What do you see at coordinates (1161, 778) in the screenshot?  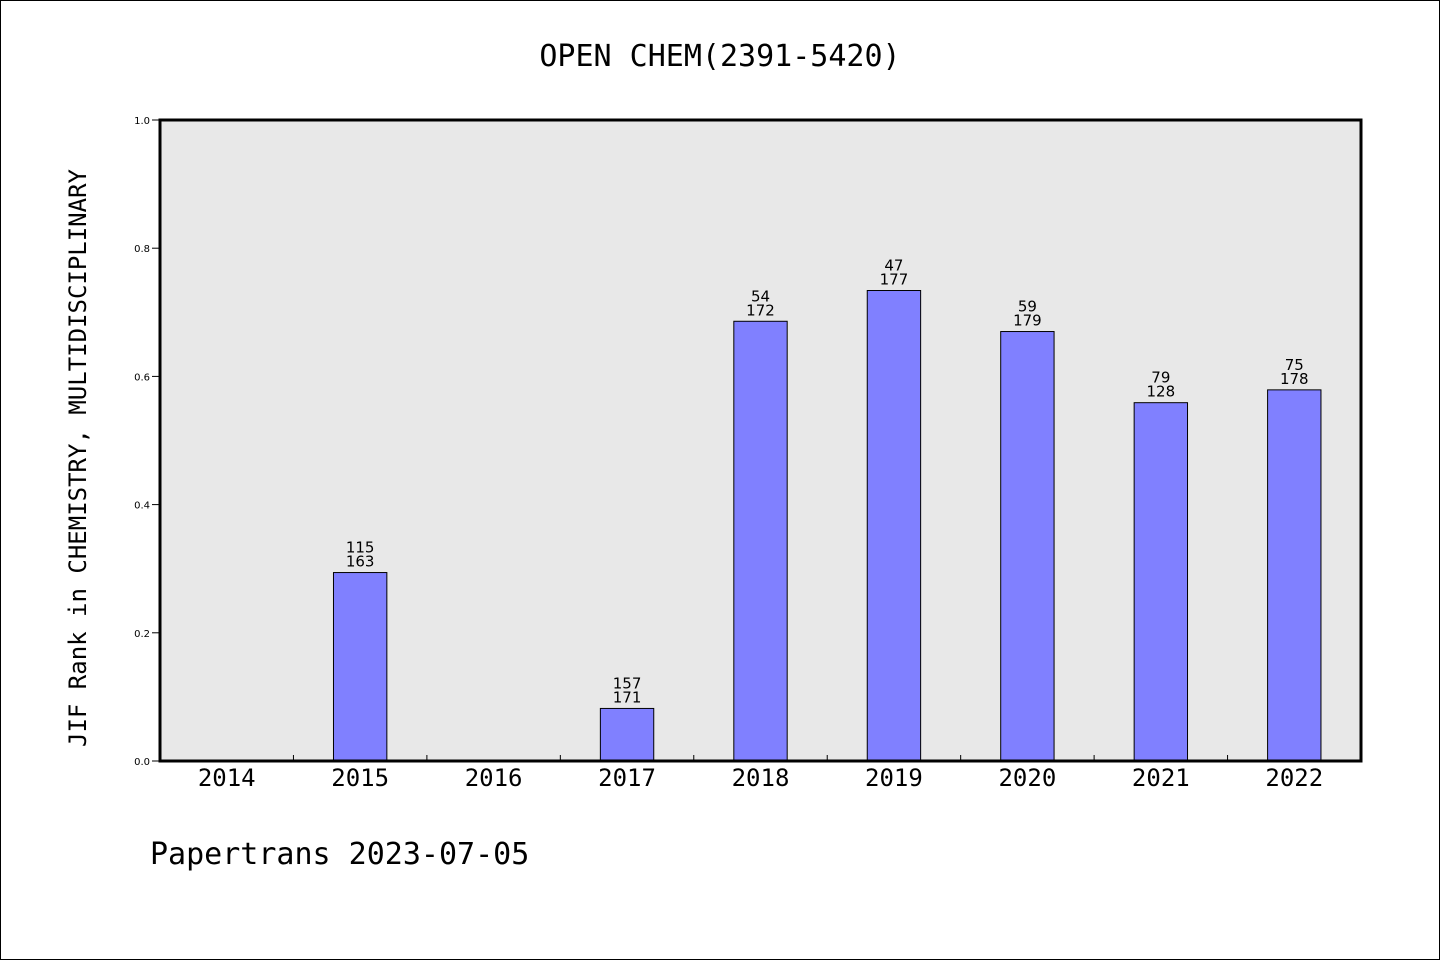 I see `x-tick-label: 2021` at bounding box center [1161, 778].